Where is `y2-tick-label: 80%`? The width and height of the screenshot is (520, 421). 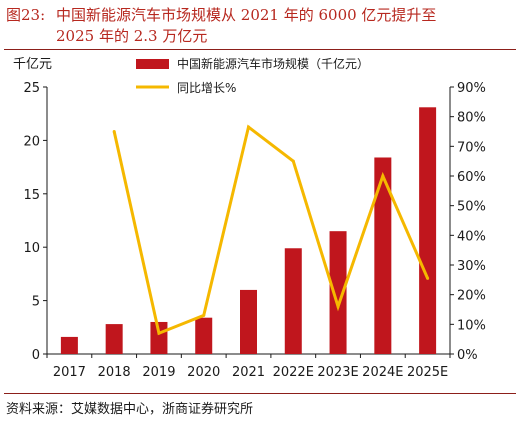 y2-tick-label: 80% is located at coordinates (471, 118).